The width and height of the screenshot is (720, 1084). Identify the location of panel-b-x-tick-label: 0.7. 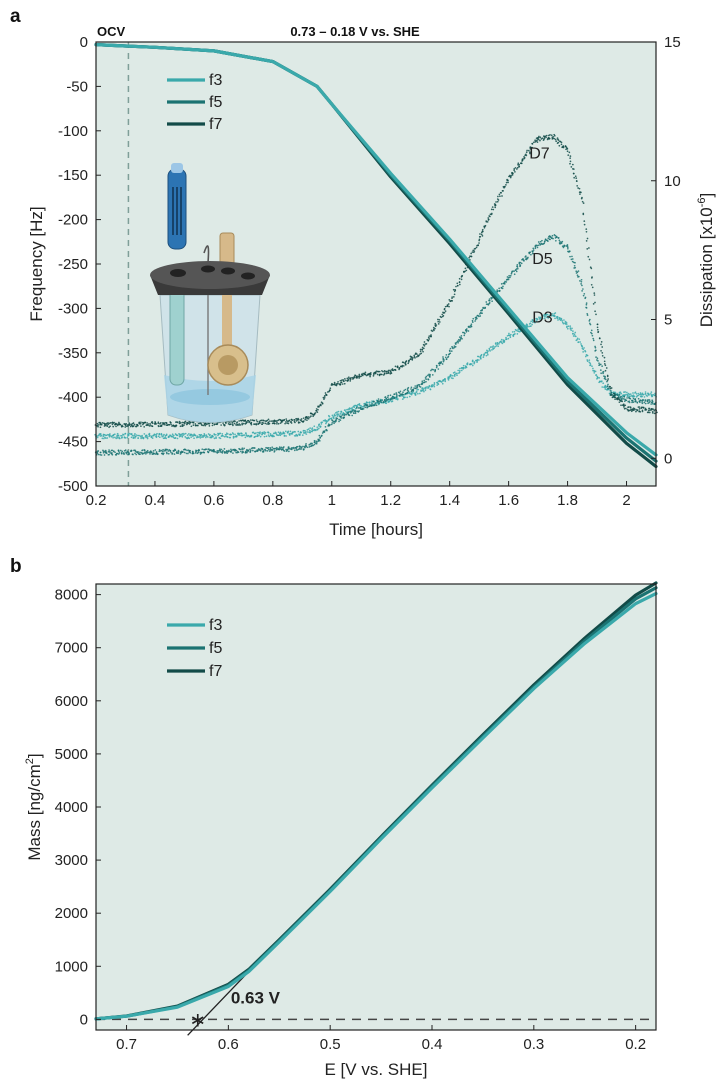
(126, 1044).